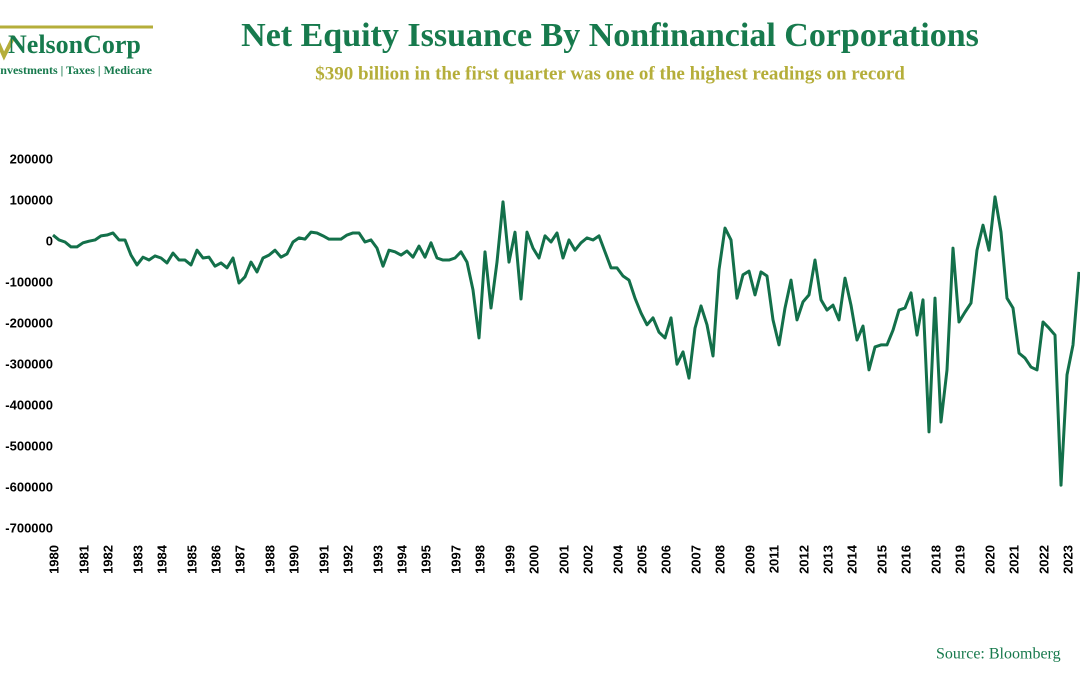  I want to click on y-tick-label: 100000, so click(31, 199).